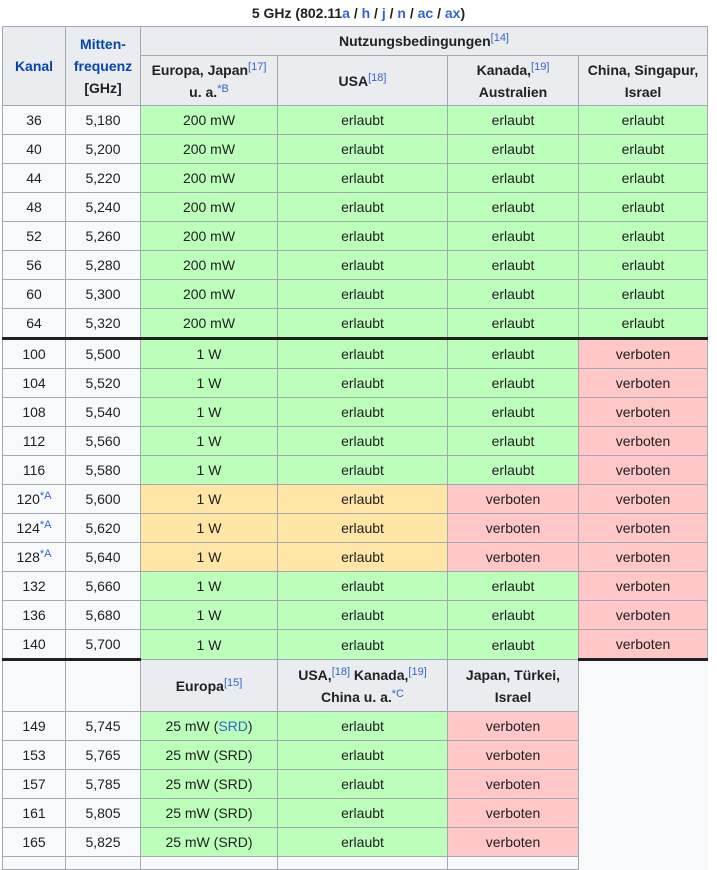 The width and height of the screenshot is (717, 870). I want to click on footer-row, so click(355, 863).